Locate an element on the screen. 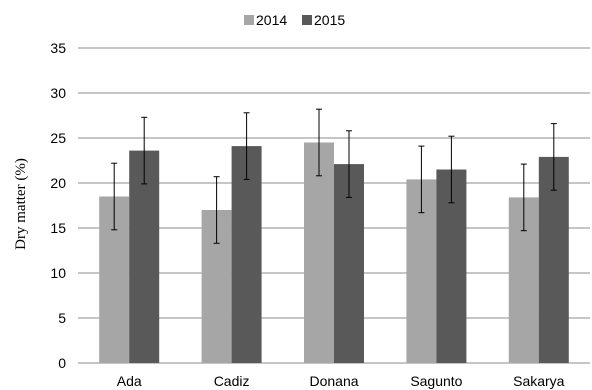 This screenshot has height=390, width=592. bar-2014-donana is located at coordinates (319, 252).